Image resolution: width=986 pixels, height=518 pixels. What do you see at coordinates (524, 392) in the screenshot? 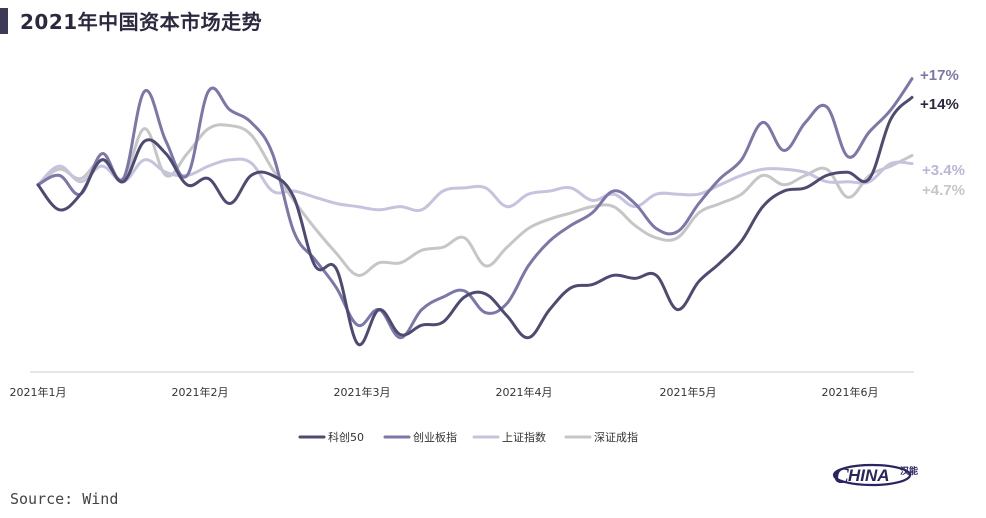
I see `x-tick-label: 2021年4月` at bounding box center [524, 392].